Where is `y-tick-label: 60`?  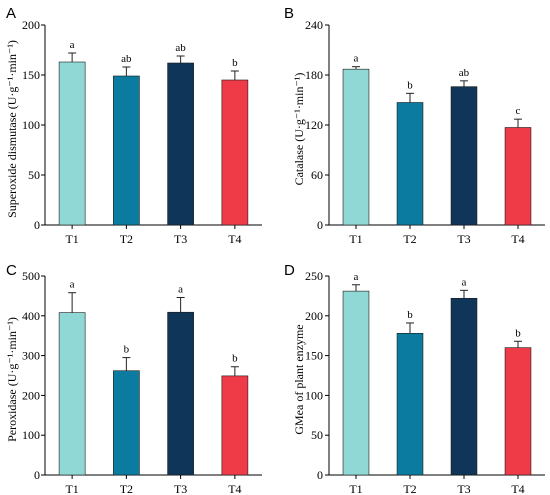 y-tick-label: 60 is located at coordinates (317, 175).